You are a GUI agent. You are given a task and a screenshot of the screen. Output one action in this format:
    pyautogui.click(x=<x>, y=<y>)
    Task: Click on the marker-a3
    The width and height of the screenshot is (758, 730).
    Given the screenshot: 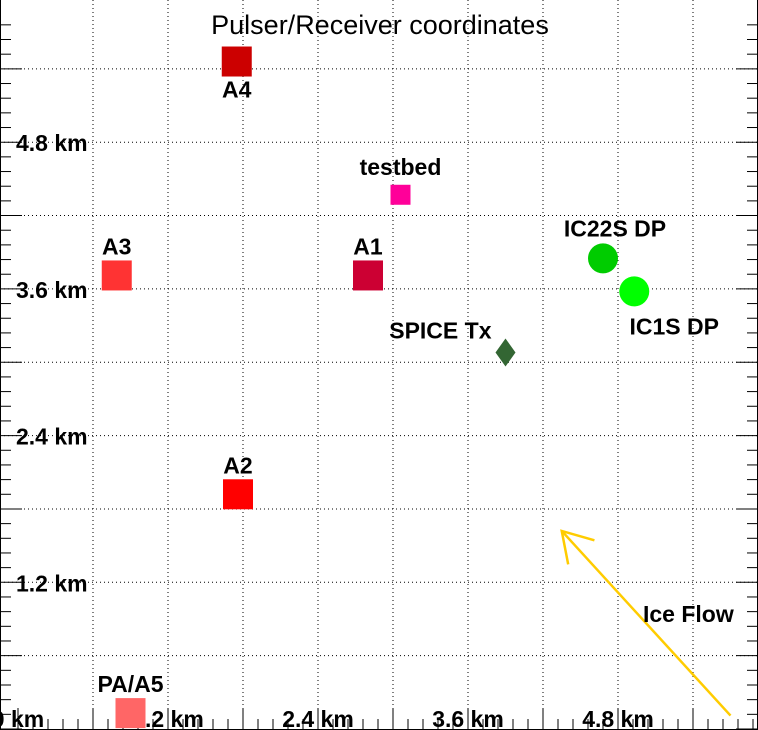 What is the action you would take?
    pyautogui.click(x=116, y=275)
    